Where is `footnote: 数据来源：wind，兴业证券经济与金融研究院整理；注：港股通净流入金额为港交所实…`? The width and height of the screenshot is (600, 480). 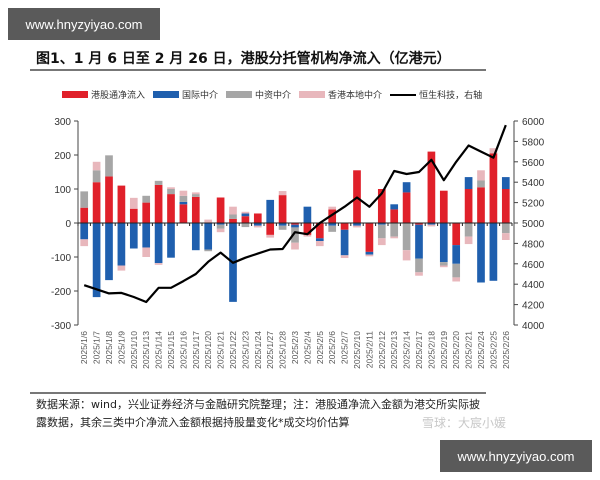
footnote: 数据来源：wind，兴业证券经济与金融研究院整理；注：港股通净流入金额为港交所实… is located at coordinates (266, 414).